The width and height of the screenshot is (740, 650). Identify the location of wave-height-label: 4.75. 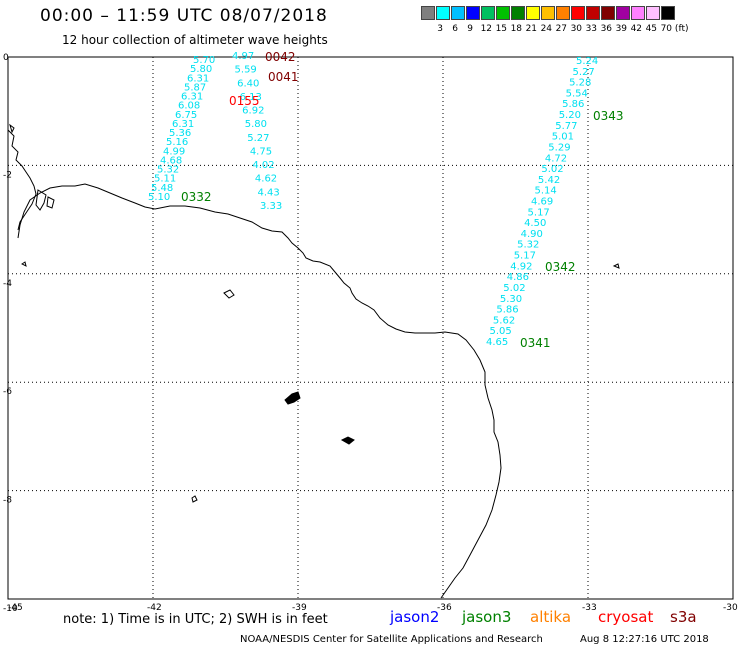
(261, 151).